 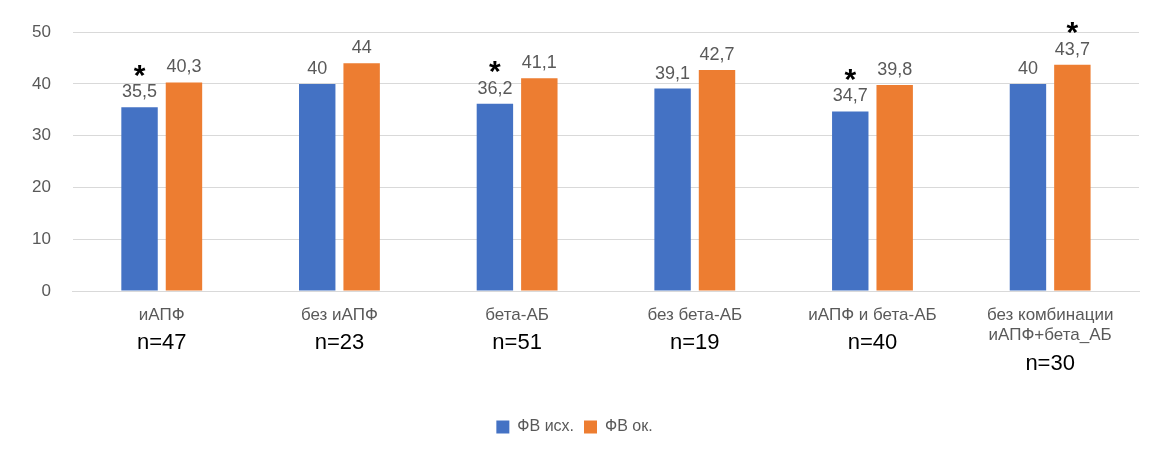 I want to click on y-tick-label: 10, so click(x=41, y=238).